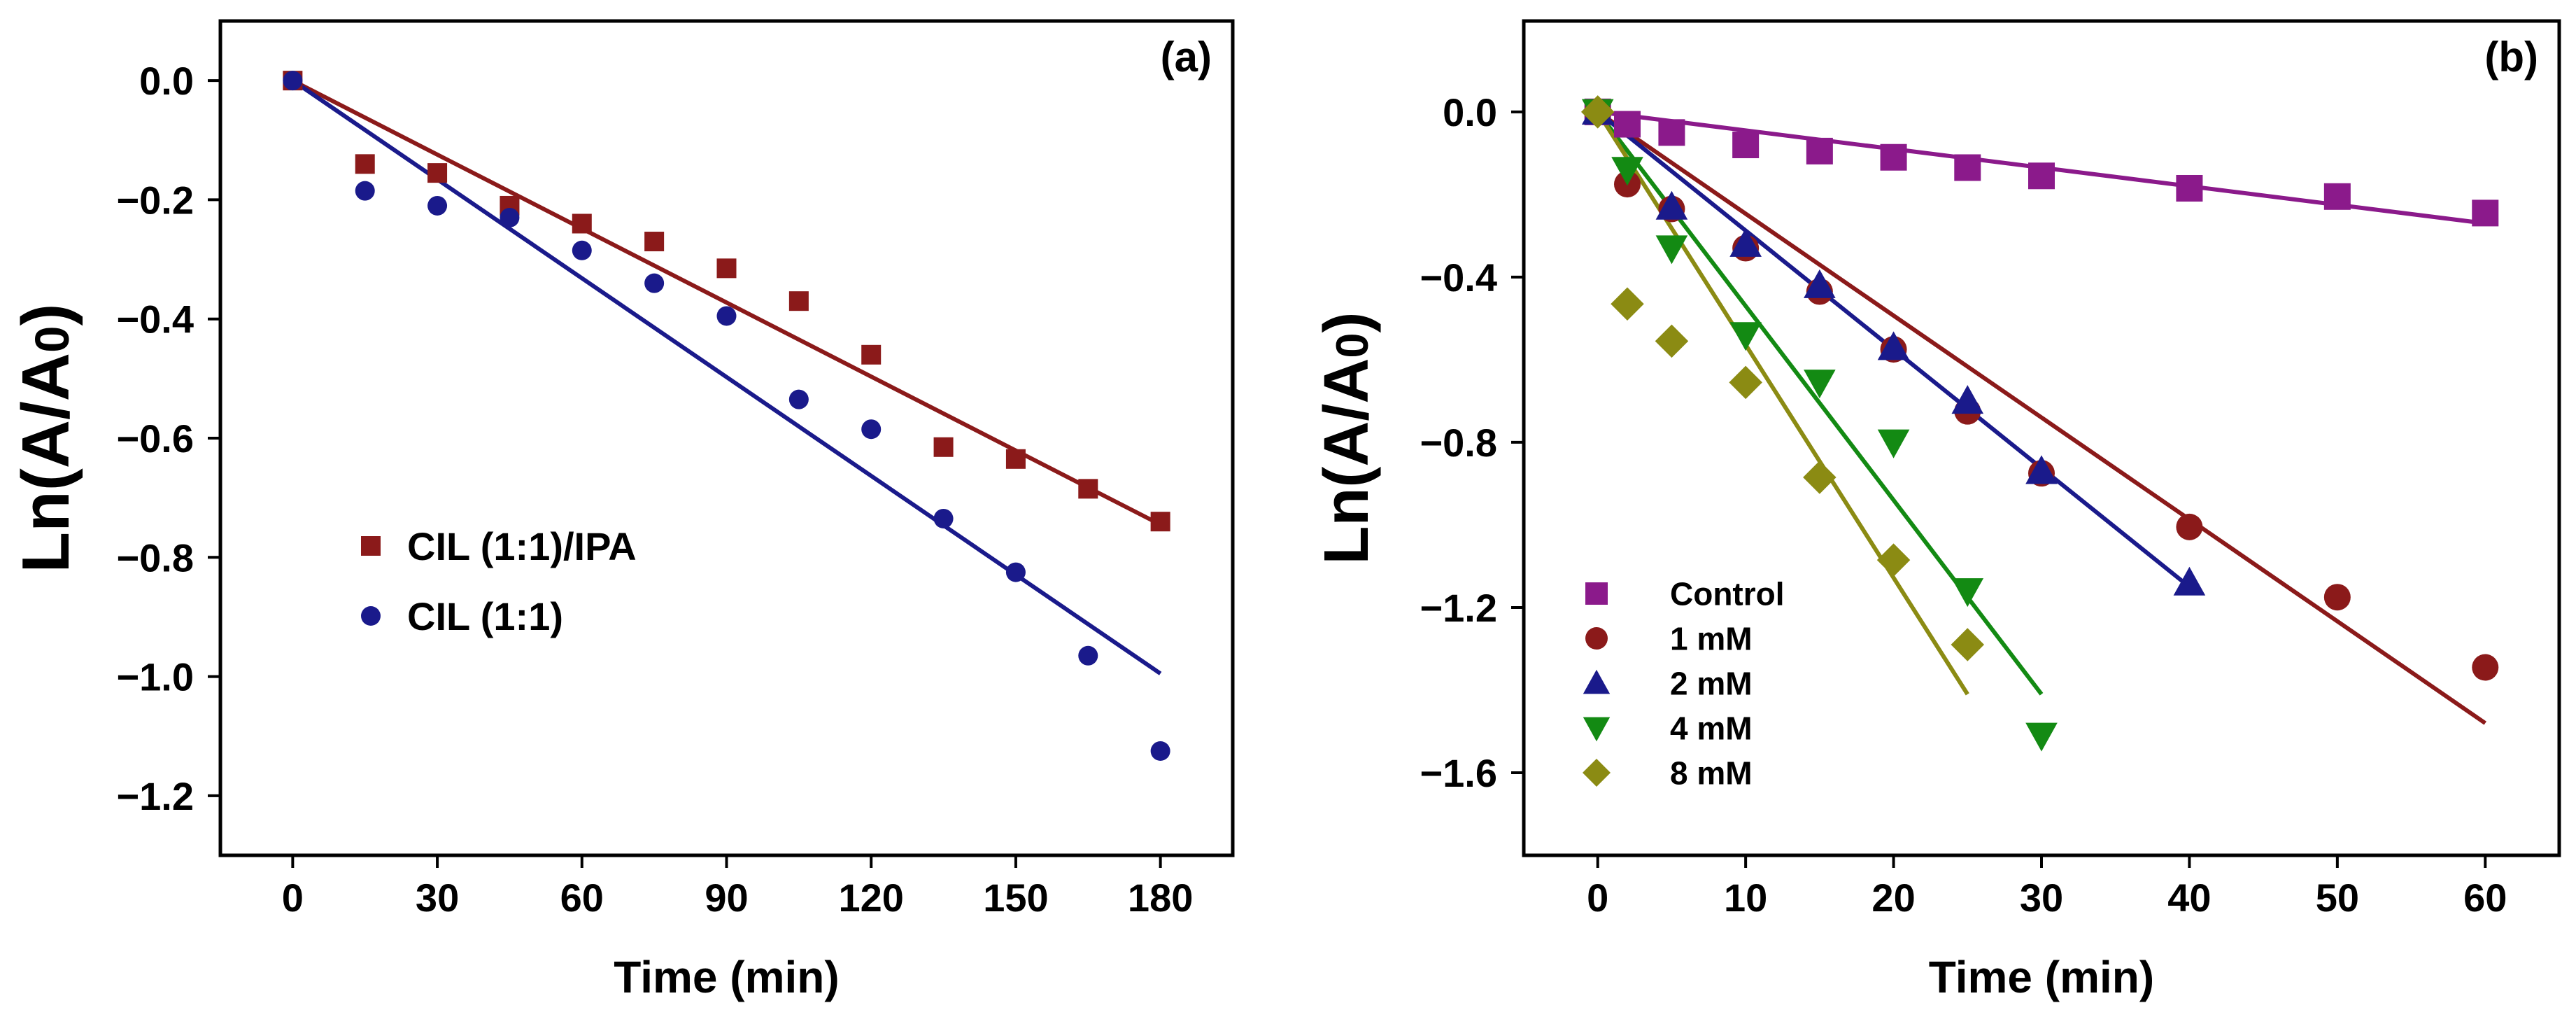 The width and height of the screenshot is (2576, 1010). What do you see at coordinates (2337, 898) in the screenshot?
I see `x-tick-label-b: 50` at bounding box center [2337, 898].